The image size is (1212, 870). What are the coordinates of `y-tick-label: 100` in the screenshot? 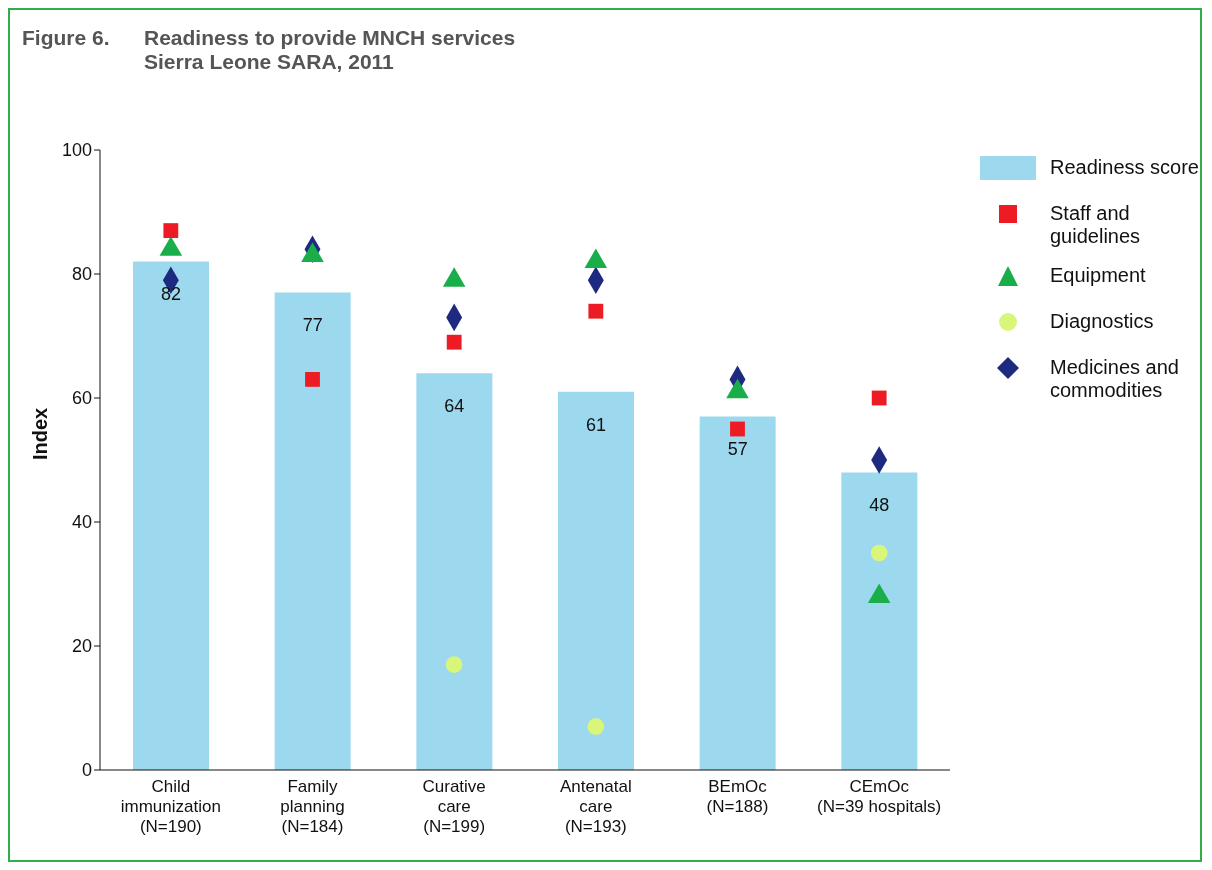 It's located at (76, 150).